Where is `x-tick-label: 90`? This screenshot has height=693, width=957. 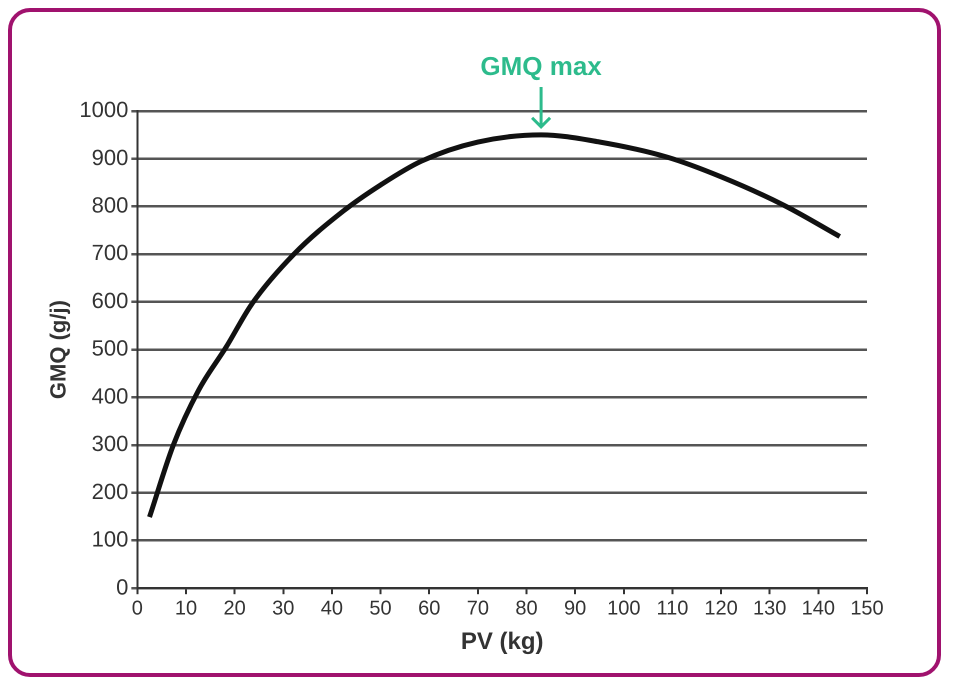 x-tick-label: 90 is located at coordinates (575, 609).